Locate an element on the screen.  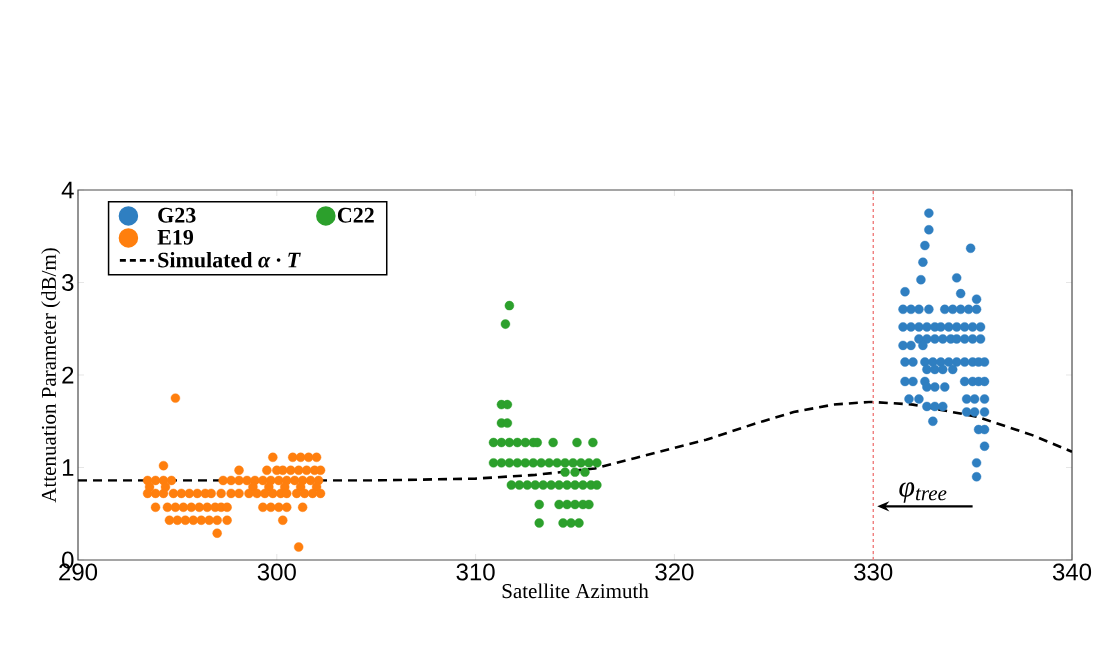
legend-label: E19 is located at coordinates (175, 237).